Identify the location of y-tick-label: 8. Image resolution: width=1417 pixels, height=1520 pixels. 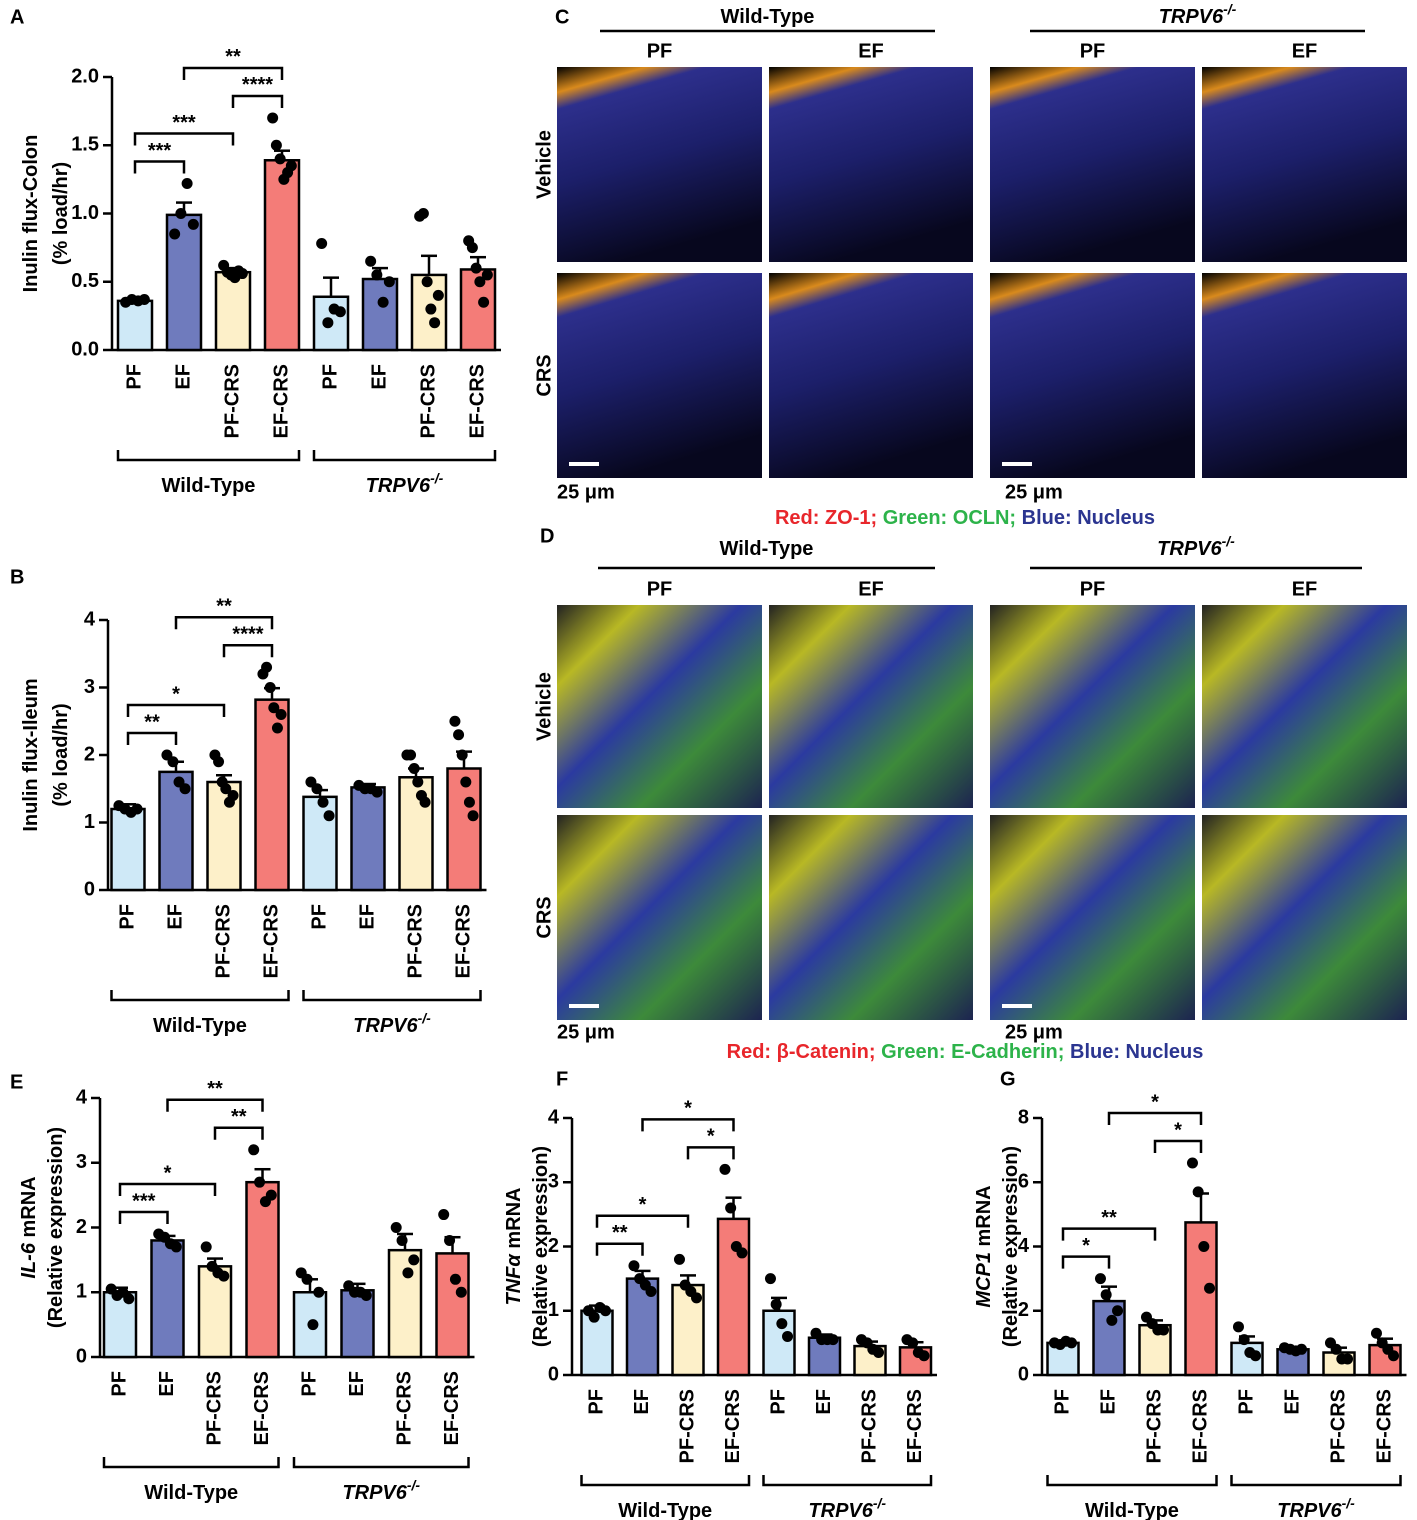
(1023, 1117).